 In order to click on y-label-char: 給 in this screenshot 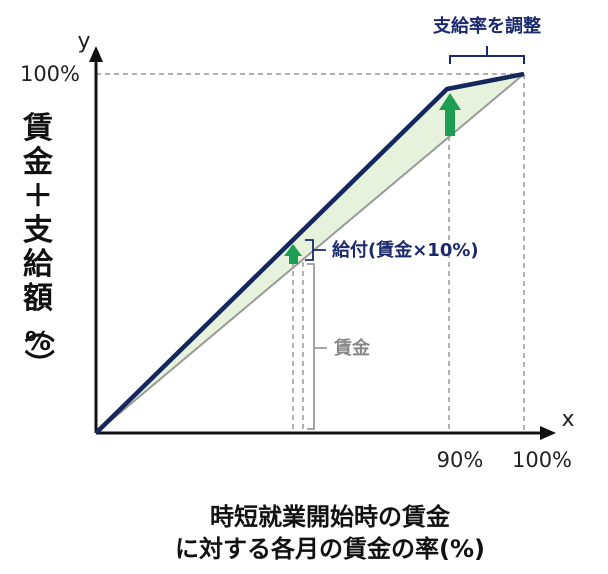, I will do `click(38, 264)`.